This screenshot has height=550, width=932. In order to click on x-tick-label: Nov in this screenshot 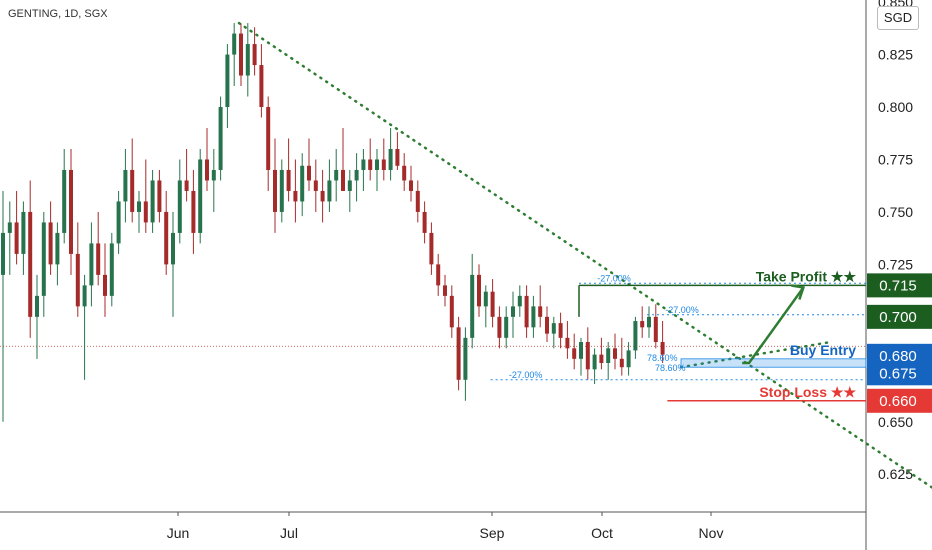, I will do `click(711, 533)`.